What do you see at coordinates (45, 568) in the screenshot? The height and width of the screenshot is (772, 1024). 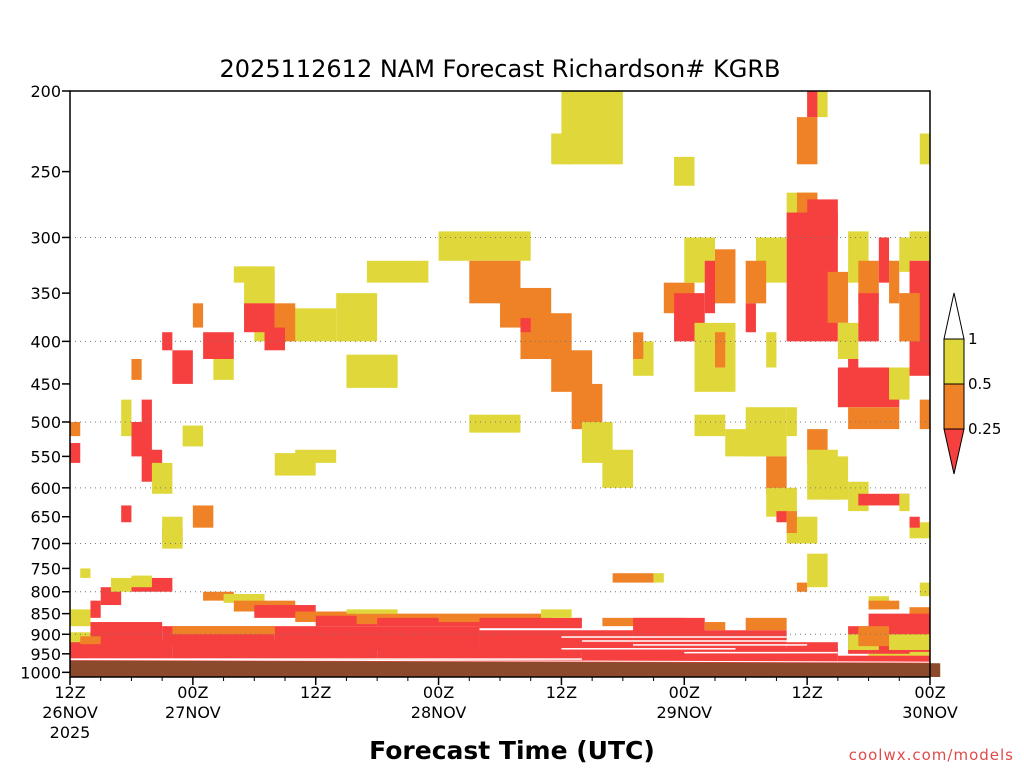 I see `y-tick-label: 750` at bounding box center [45, 568].